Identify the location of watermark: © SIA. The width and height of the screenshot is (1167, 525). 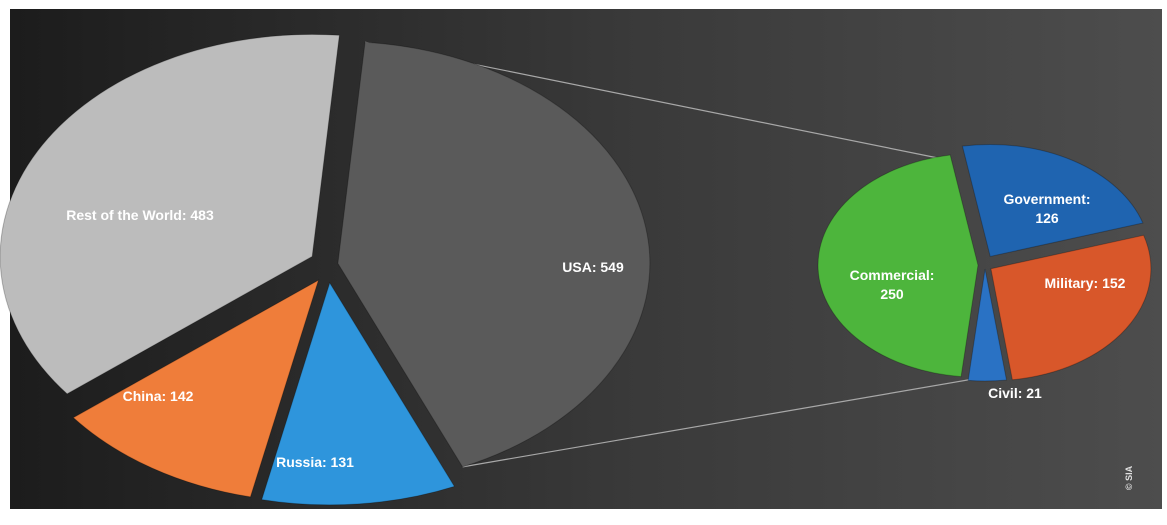
(1129, 477).